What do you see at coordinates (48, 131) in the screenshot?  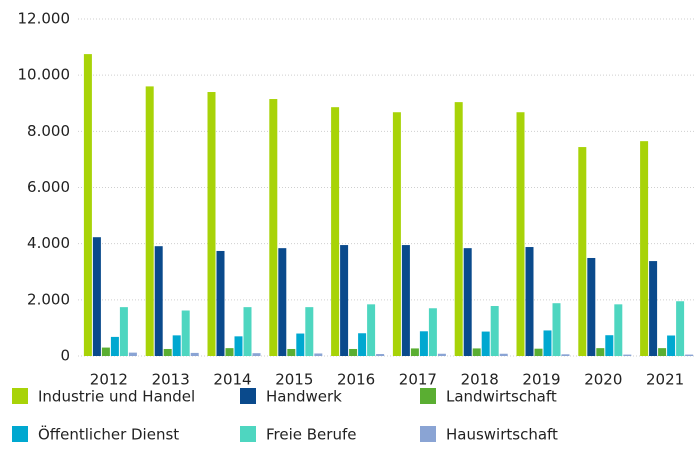 I see `y-tick-label: 8.000` at bounding box center [48, 131].